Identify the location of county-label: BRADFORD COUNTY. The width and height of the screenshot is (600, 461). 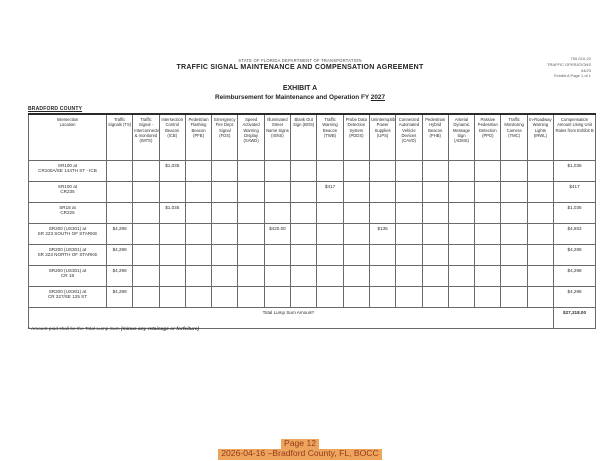
(55, 109).